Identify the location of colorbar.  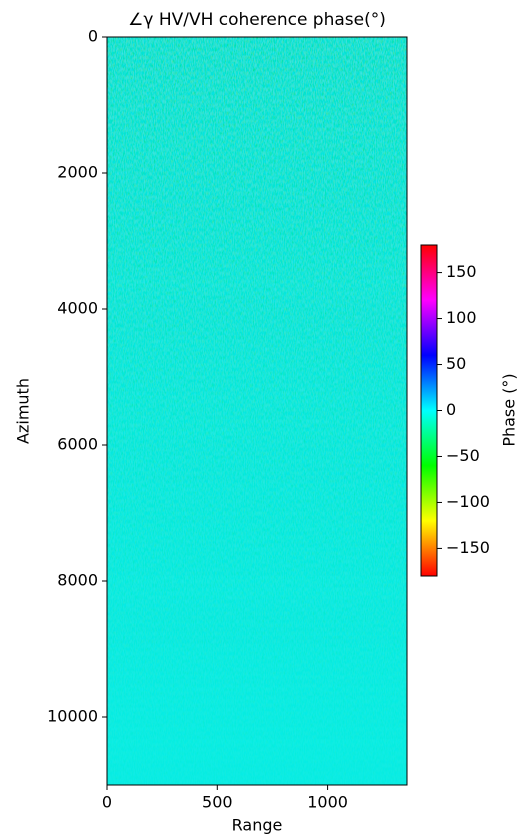
(429, 410).